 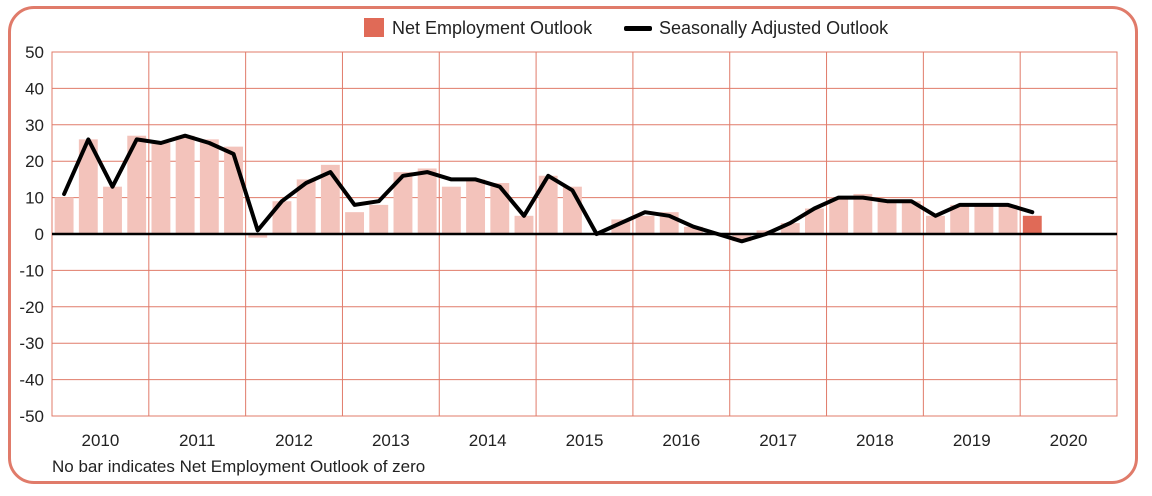 What do you see at coordinates (374, 27) in the screenshot?
I see `legend-swatch-net-employment` at bounding box center [374, 27].